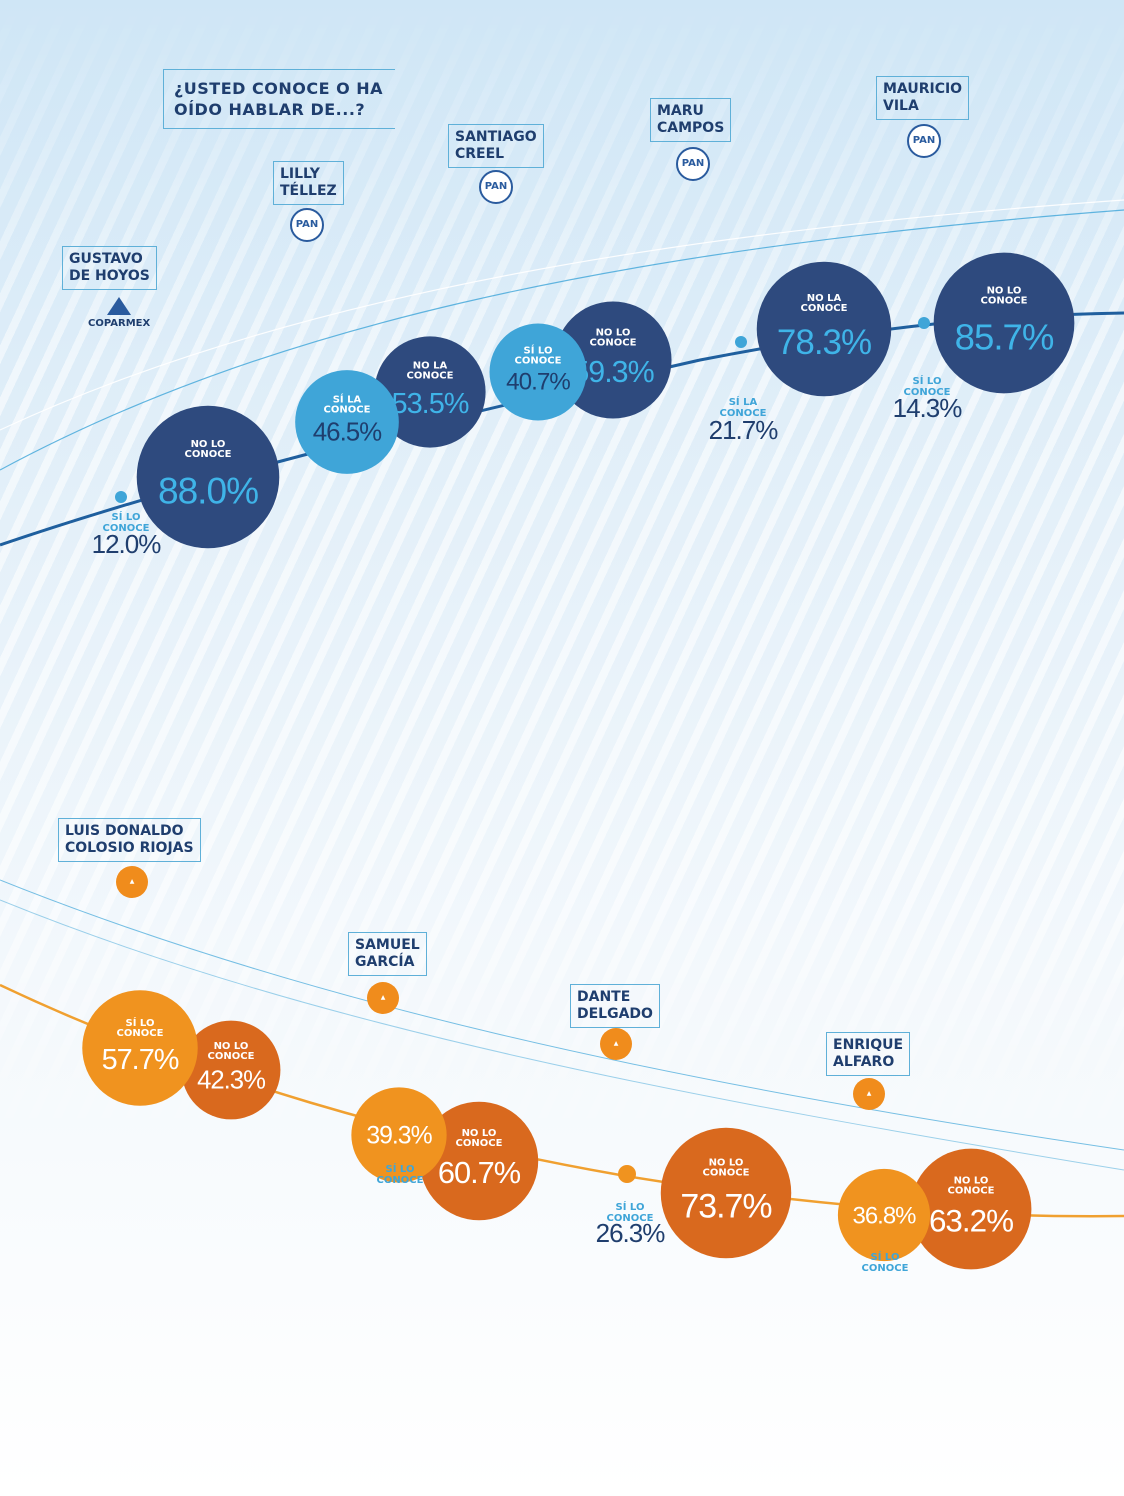 Image resolution: width=1124 pixels, height=1496 pixels. What do you see at coordinates (824, 342) in the screenshot?
I see `no-conoce-value: 78.3%` at bounding box center [824, 342].